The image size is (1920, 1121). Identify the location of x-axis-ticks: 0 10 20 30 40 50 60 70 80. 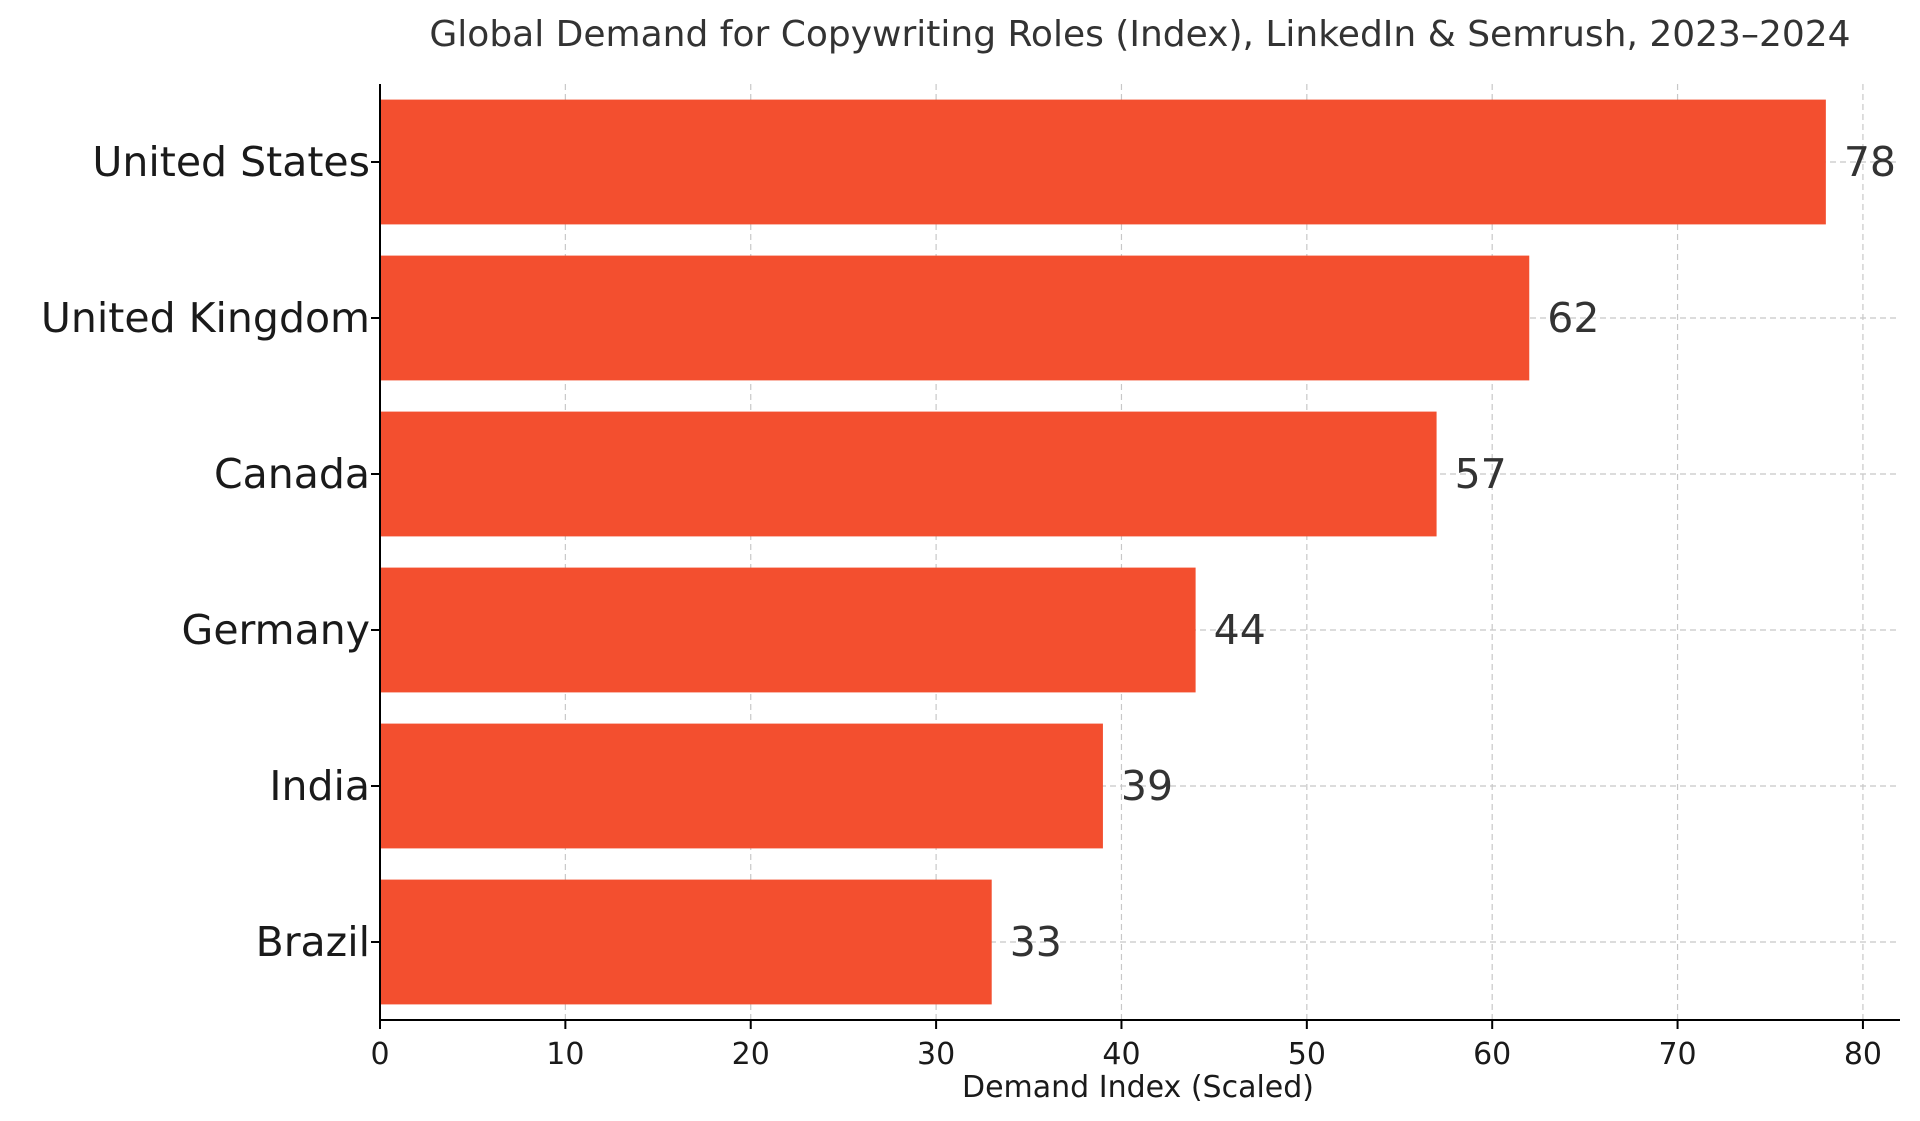
(1126, 1046).